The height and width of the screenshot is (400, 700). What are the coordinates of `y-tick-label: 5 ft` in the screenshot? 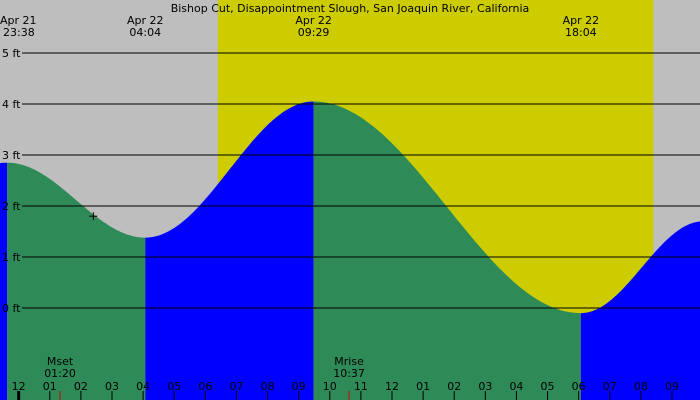 It's located at (11, 53).